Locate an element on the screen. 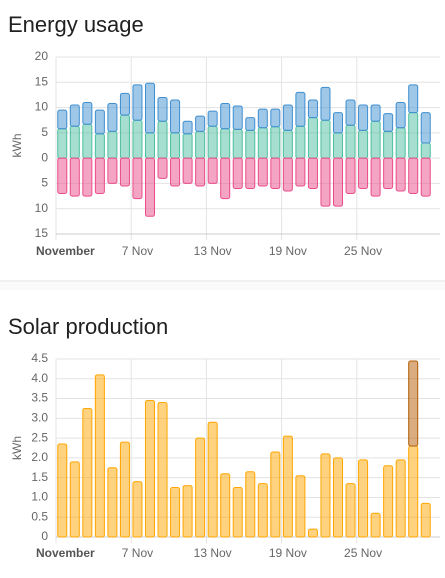  y-tick-label: 4.5 is located at coordinates (39, 358).